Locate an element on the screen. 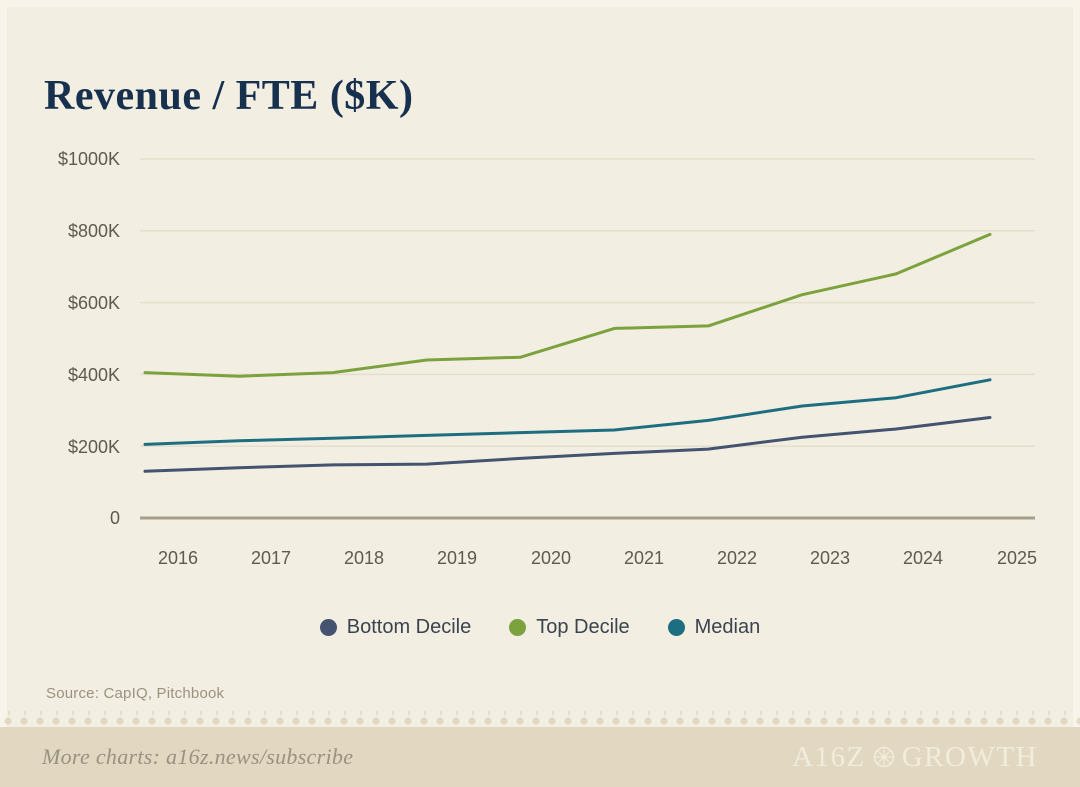 The height and width of the screenshot is (787, 1080). x-axis-tick: 2024 is located at coordinates (923, 558).